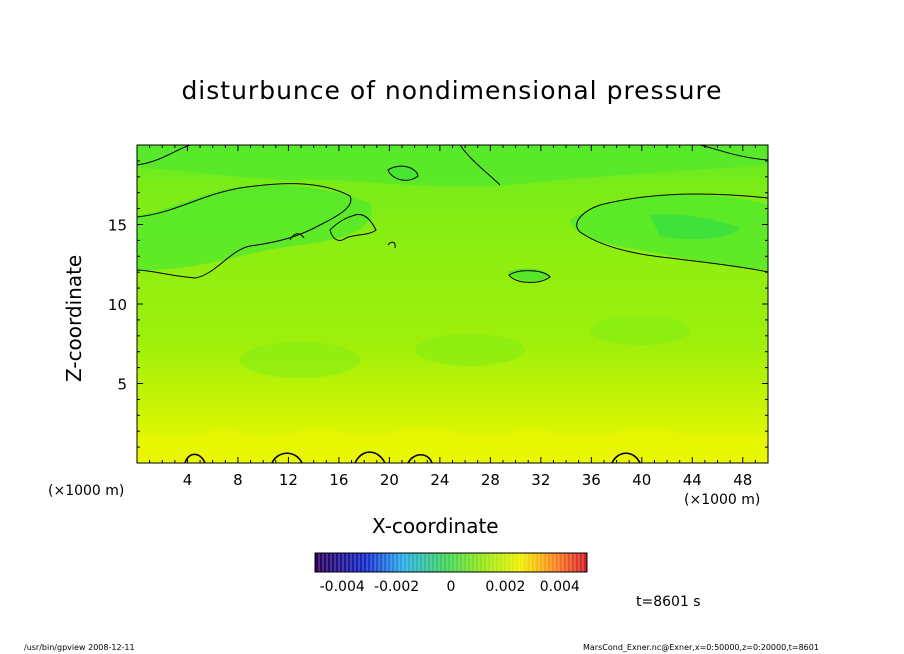  Describe the element at coordinates (668, 602) in the screenshot. I see `time-label: t=8601 s` at that location.